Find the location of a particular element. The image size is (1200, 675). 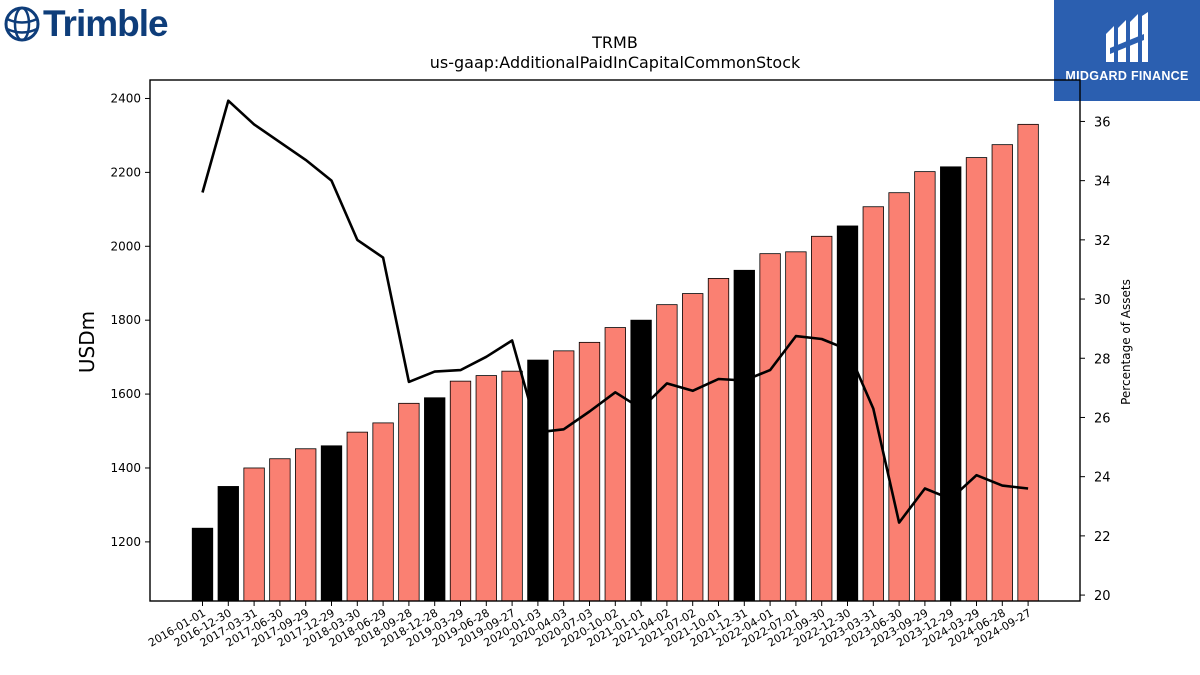

y2-tick-label-20: 20 is located at coordinates (1102, 596).